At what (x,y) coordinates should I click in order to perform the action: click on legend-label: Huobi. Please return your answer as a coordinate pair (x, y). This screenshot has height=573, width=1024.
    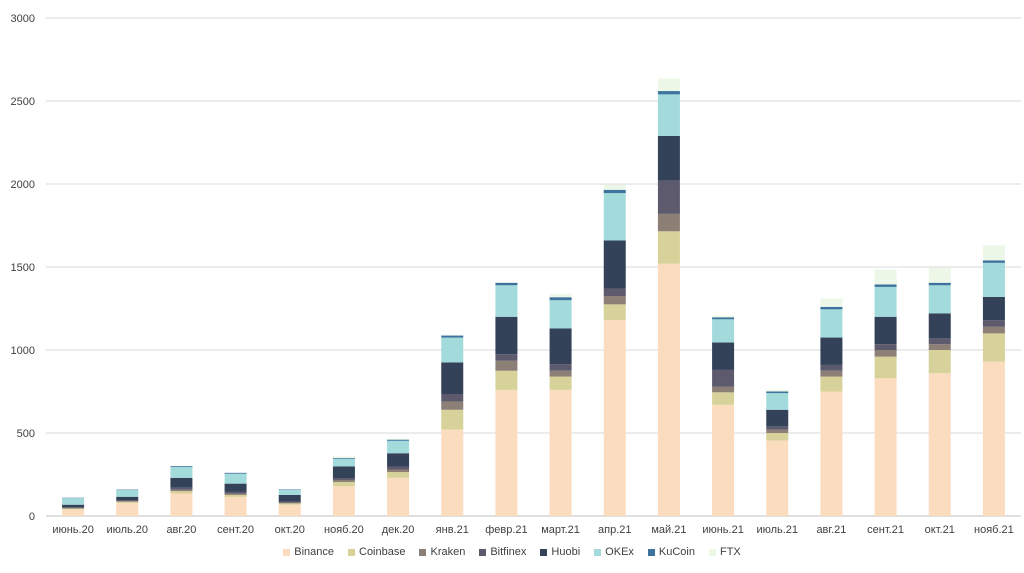
    Looking at the image, I should click on (566, 552).